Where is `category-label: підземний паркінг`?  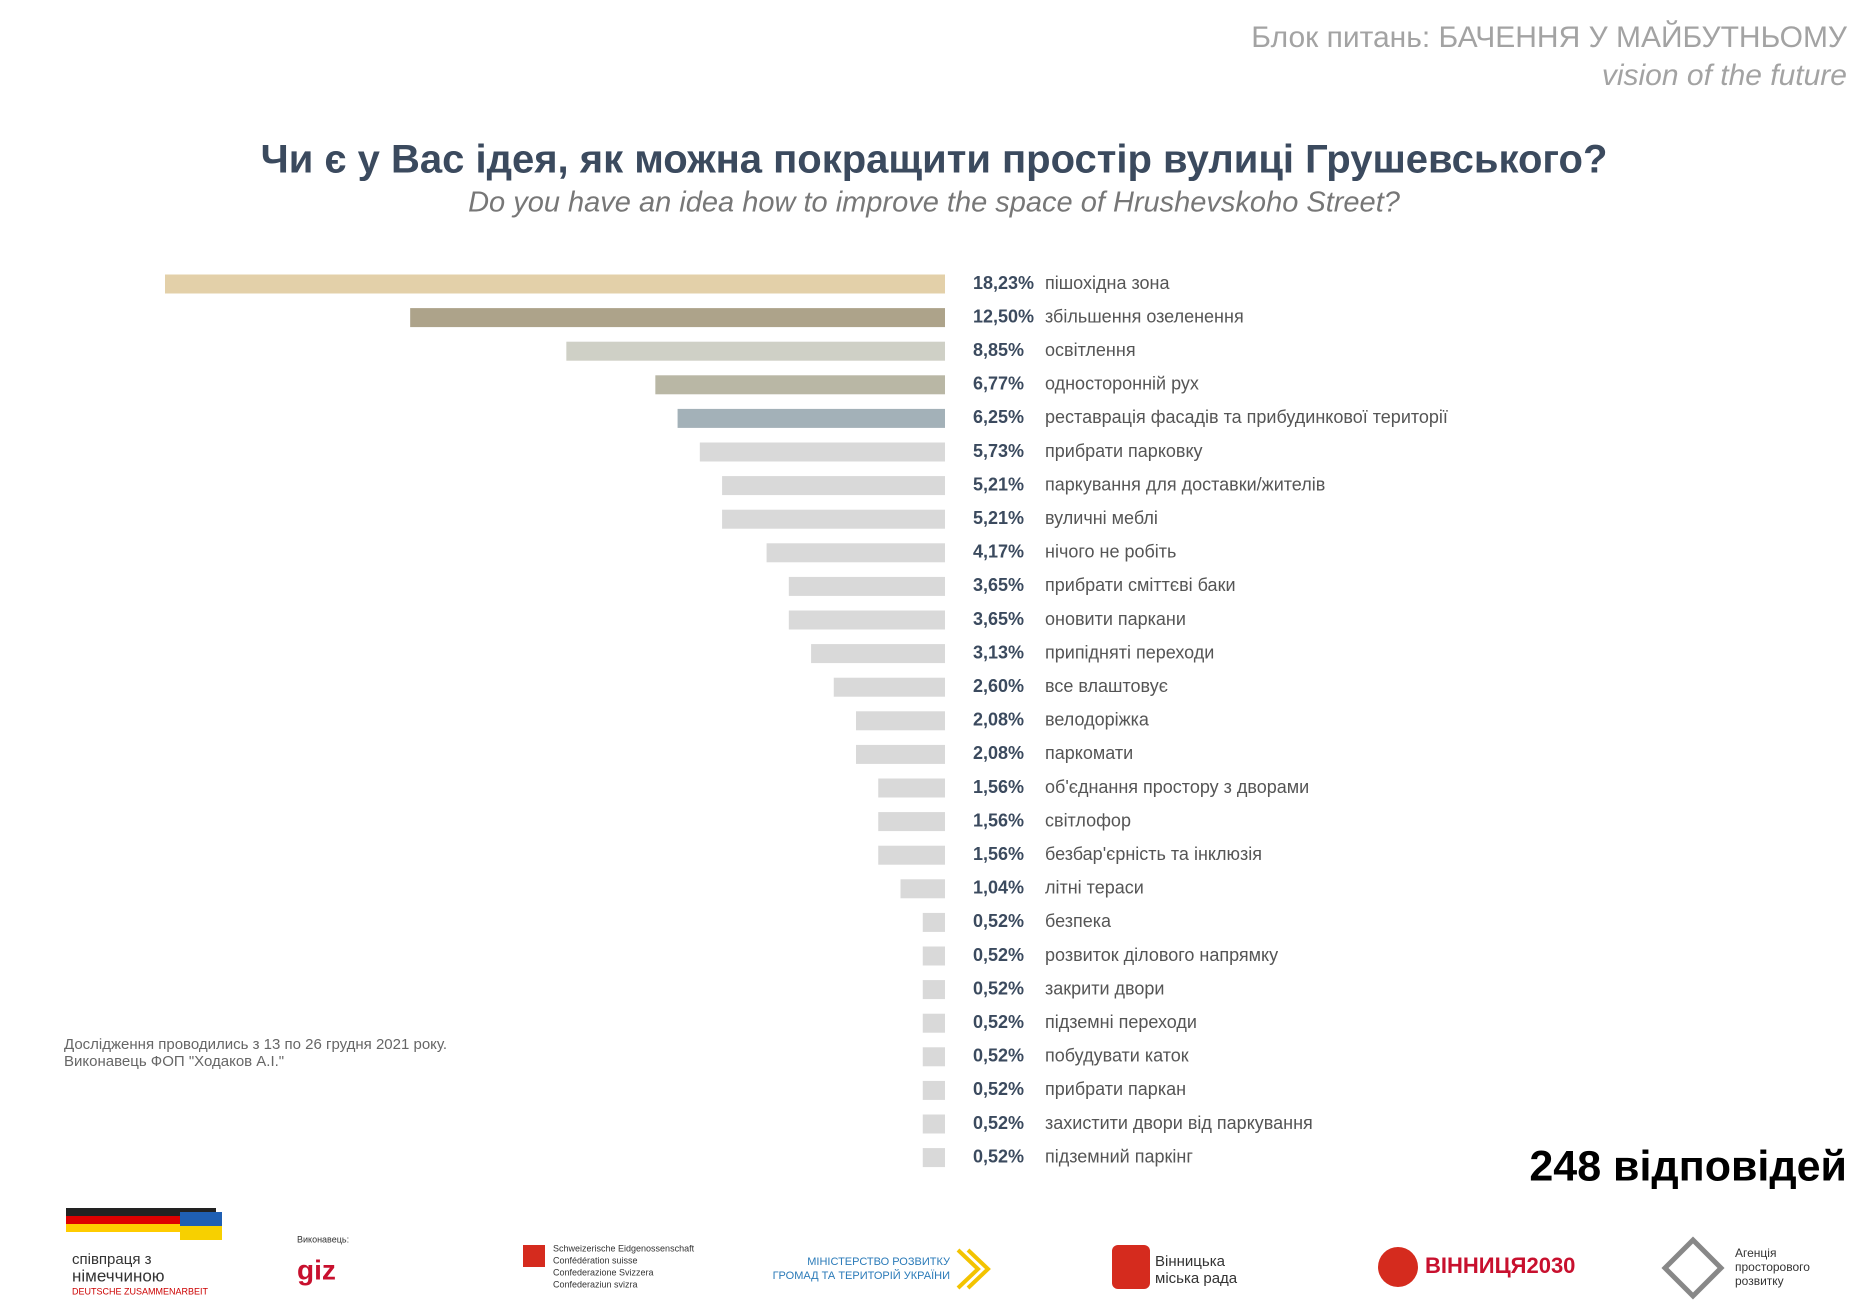
category-label: підземний паркінг is located at coordinates (1119, 1156).